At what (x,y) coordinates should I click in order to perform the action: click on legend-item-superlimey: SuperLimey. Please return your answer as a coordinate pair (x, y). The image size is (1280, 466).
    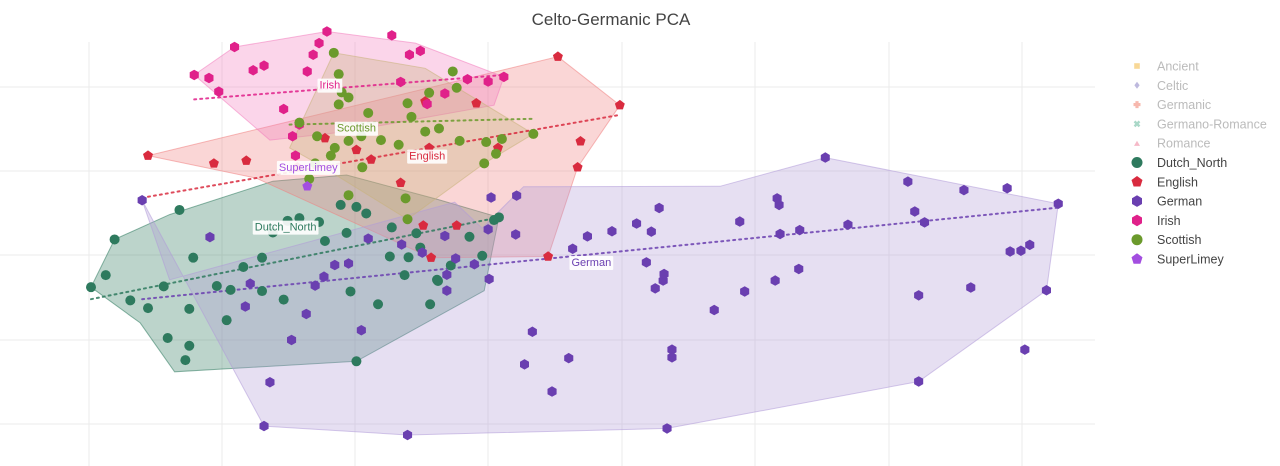
    Looking at the image, I should click on (1178, 260).